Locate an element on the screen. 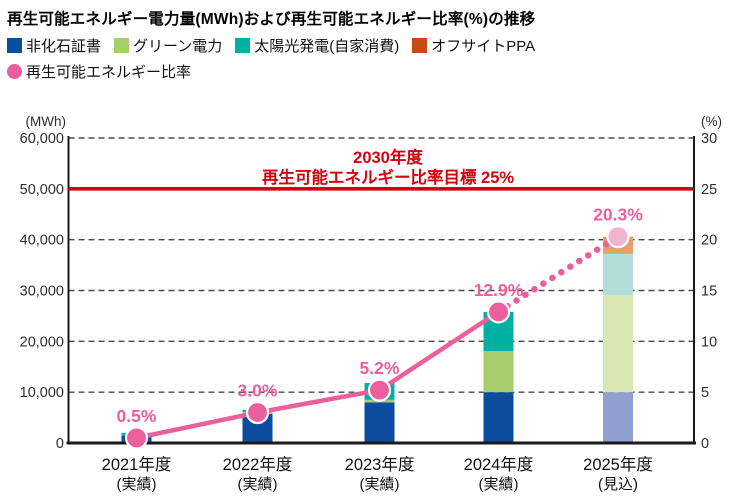 The width and height of the screenshot is (739, 502). left-axis-tick: 50,000 is located at coordinates (42, 190).